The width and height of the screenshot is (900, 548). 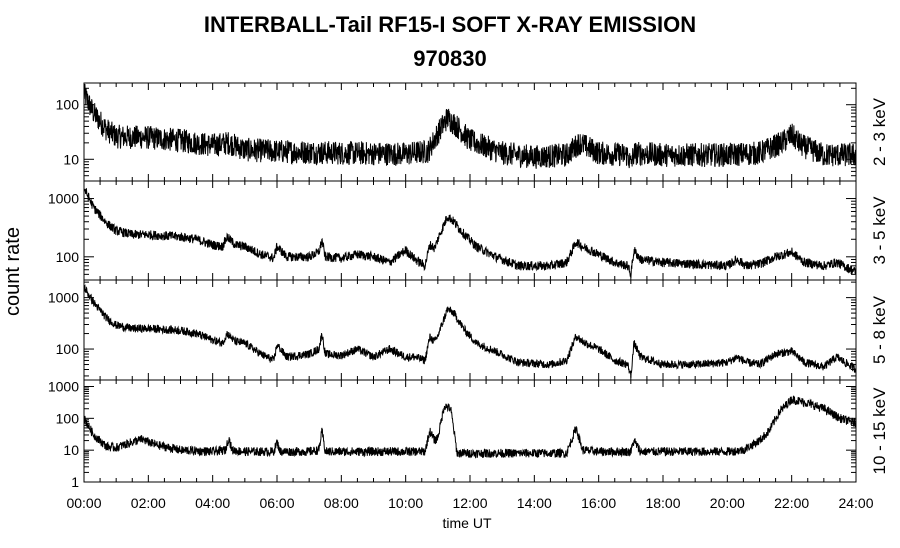 What do you see at coordinates (727, 503) in the screenshot?
I see `x-tick-label: 20:00` at bounding box center [727, 503].